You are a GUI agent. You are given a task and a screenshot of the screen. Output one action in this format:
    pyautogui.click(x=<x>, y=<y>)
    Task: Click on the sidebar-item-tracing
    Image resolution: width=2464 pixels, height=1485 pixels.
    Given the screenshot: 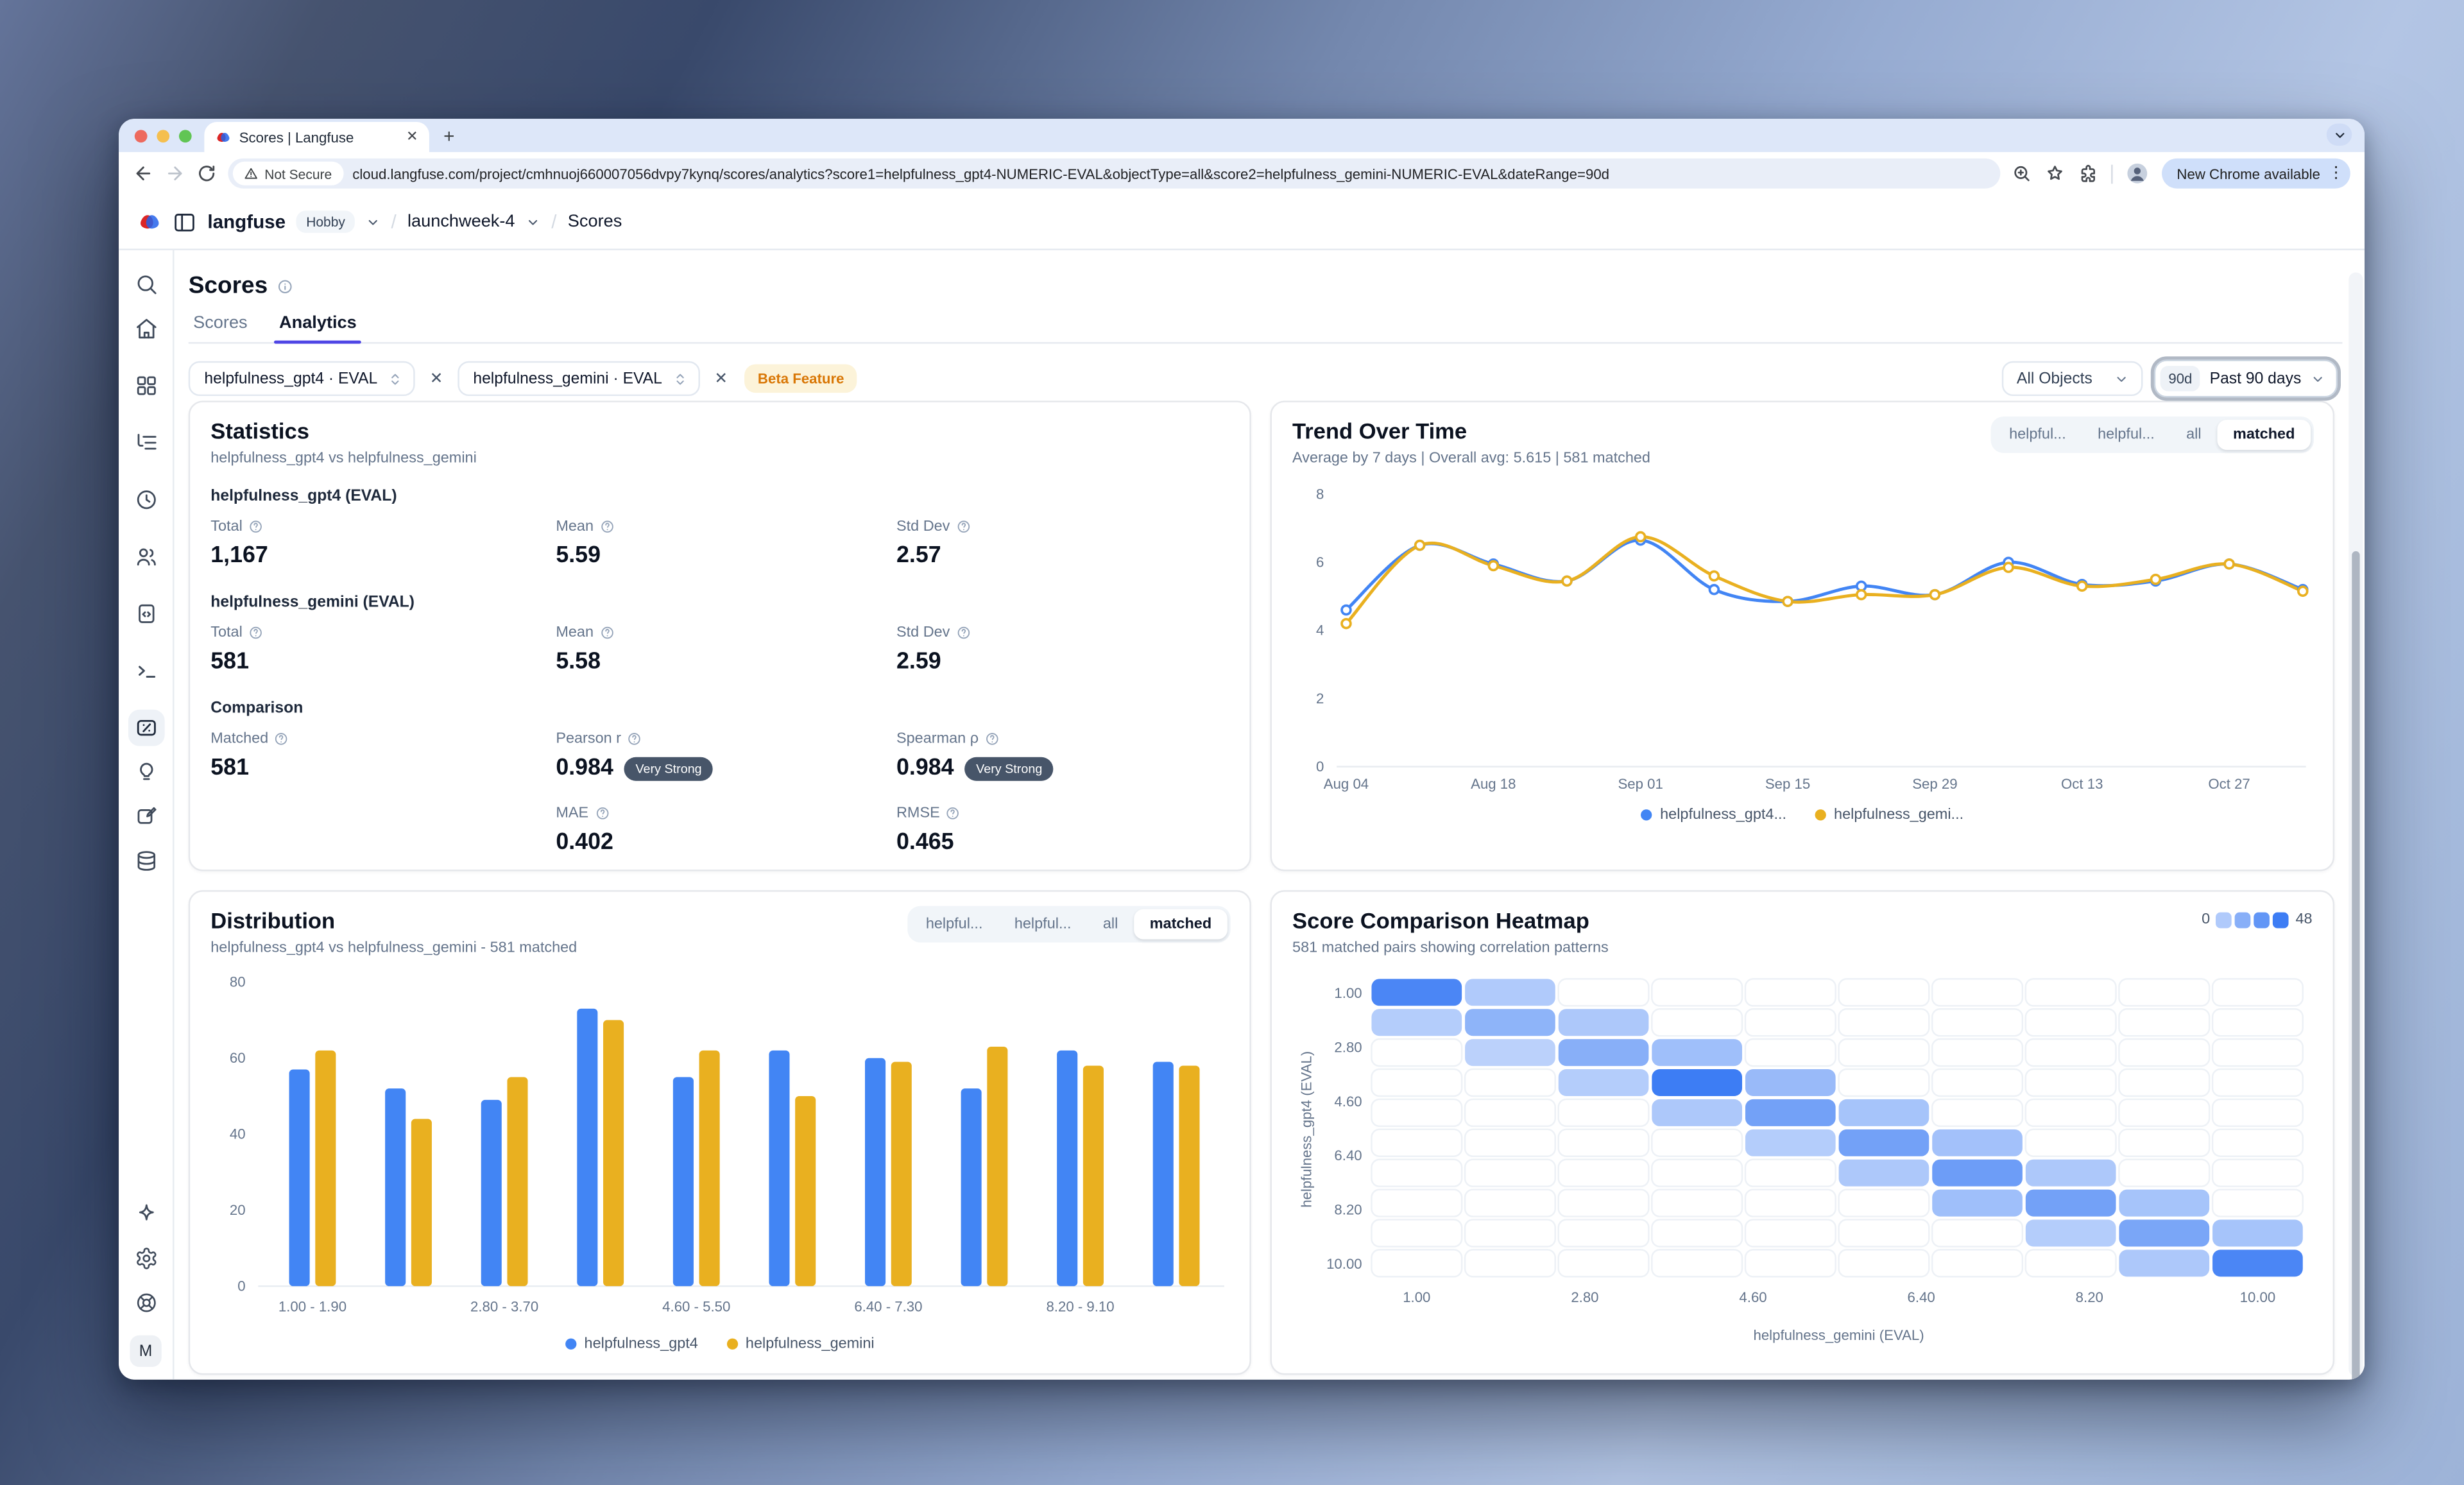 What is the action you would take?
    pyautogui.click(x=146, y=442)
    